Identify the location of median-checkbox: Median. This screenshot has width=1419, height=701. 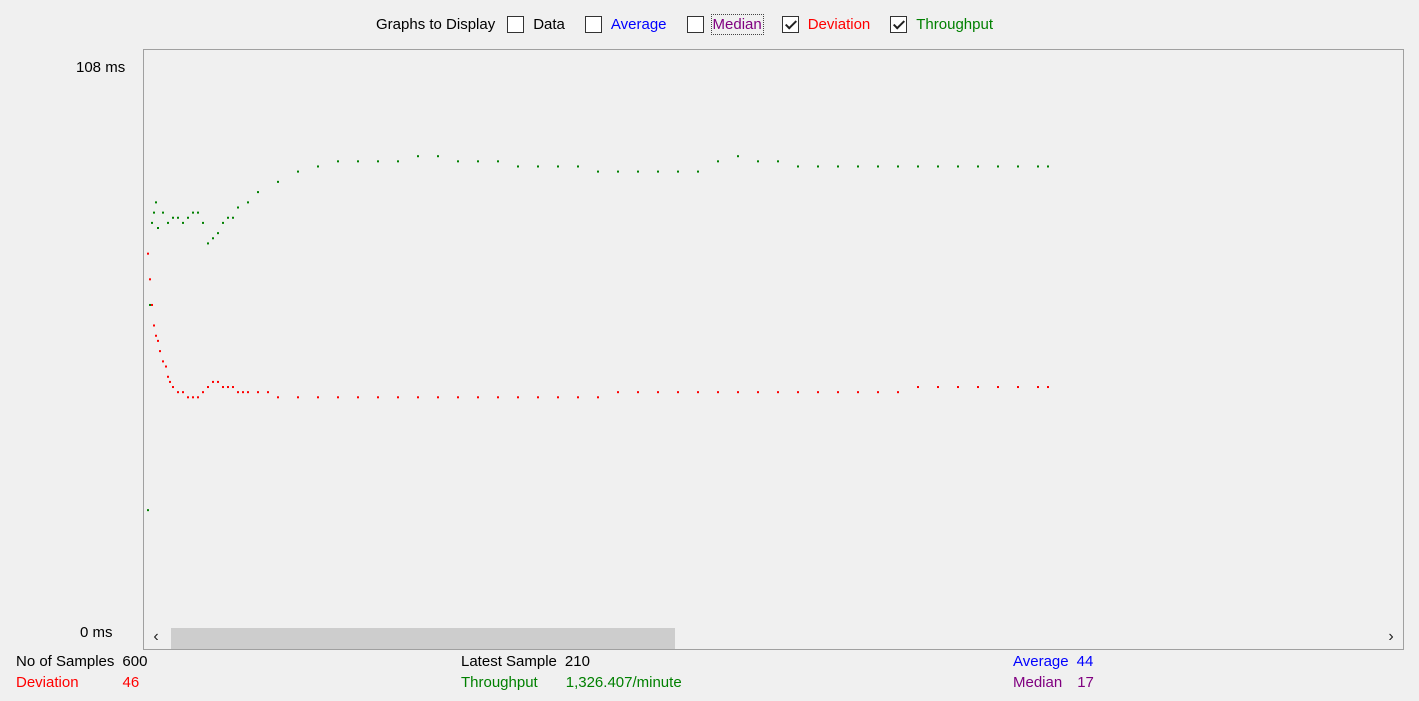
(725, 24).